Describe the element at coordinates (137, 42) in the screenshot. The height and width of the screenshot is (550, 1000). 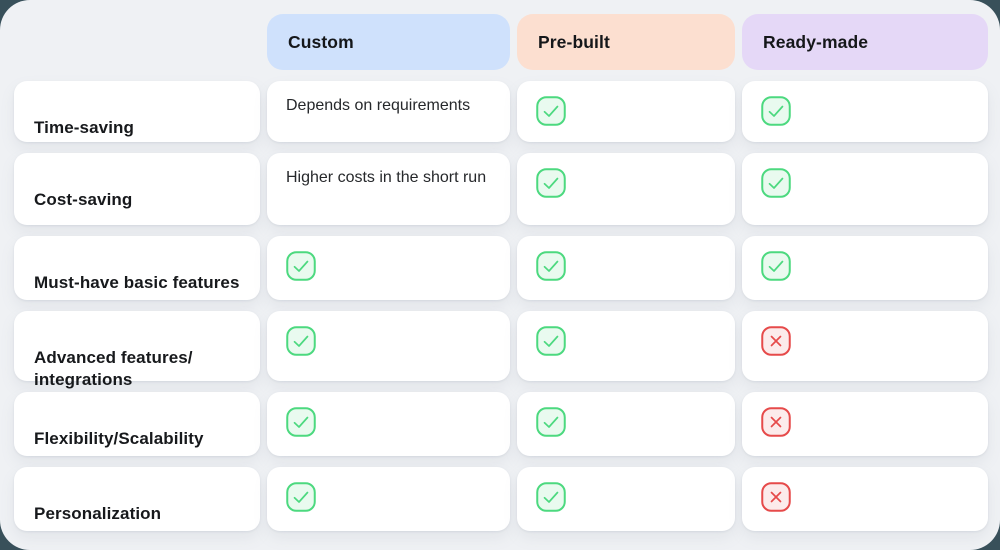
I see `corner-spacer` at that location.